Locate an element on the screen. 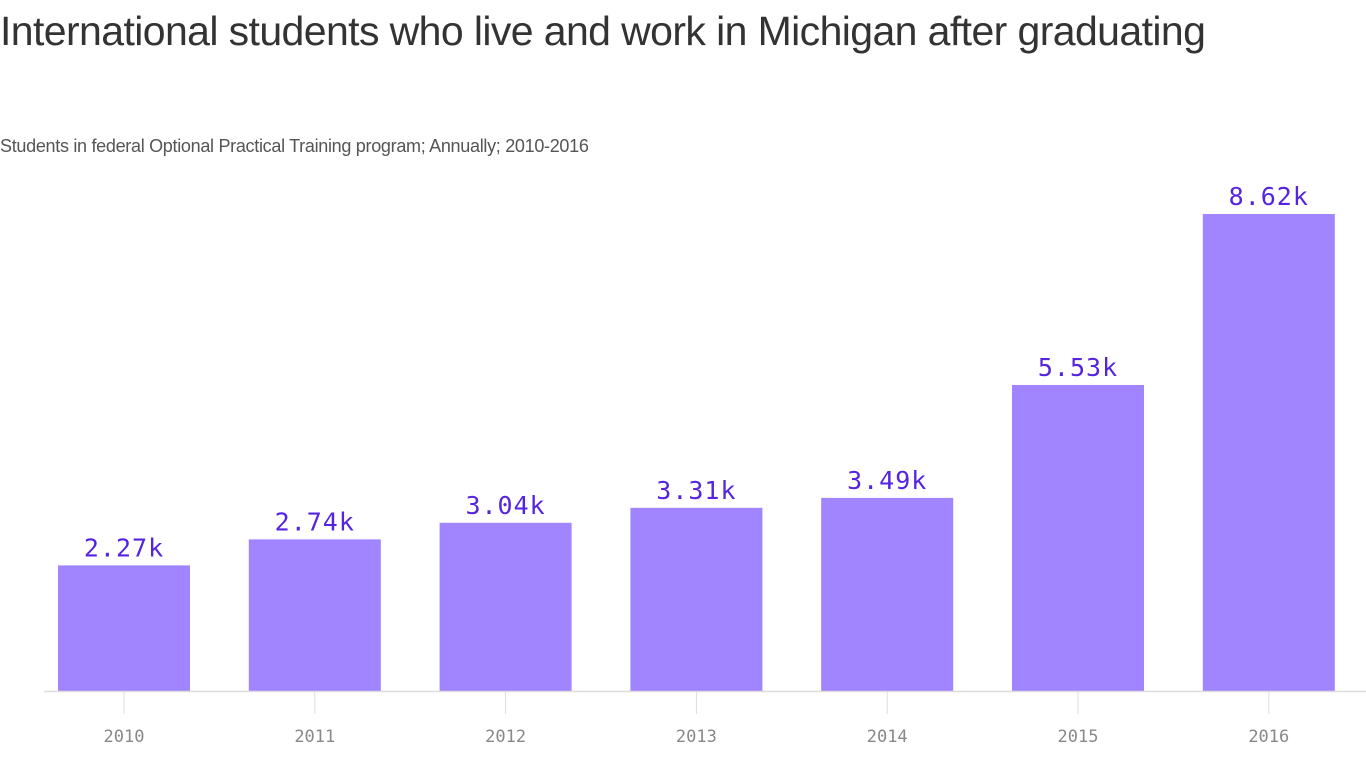 The image size is (1366, 768). data-label: 2.27k is located at coordinates (124, 547).